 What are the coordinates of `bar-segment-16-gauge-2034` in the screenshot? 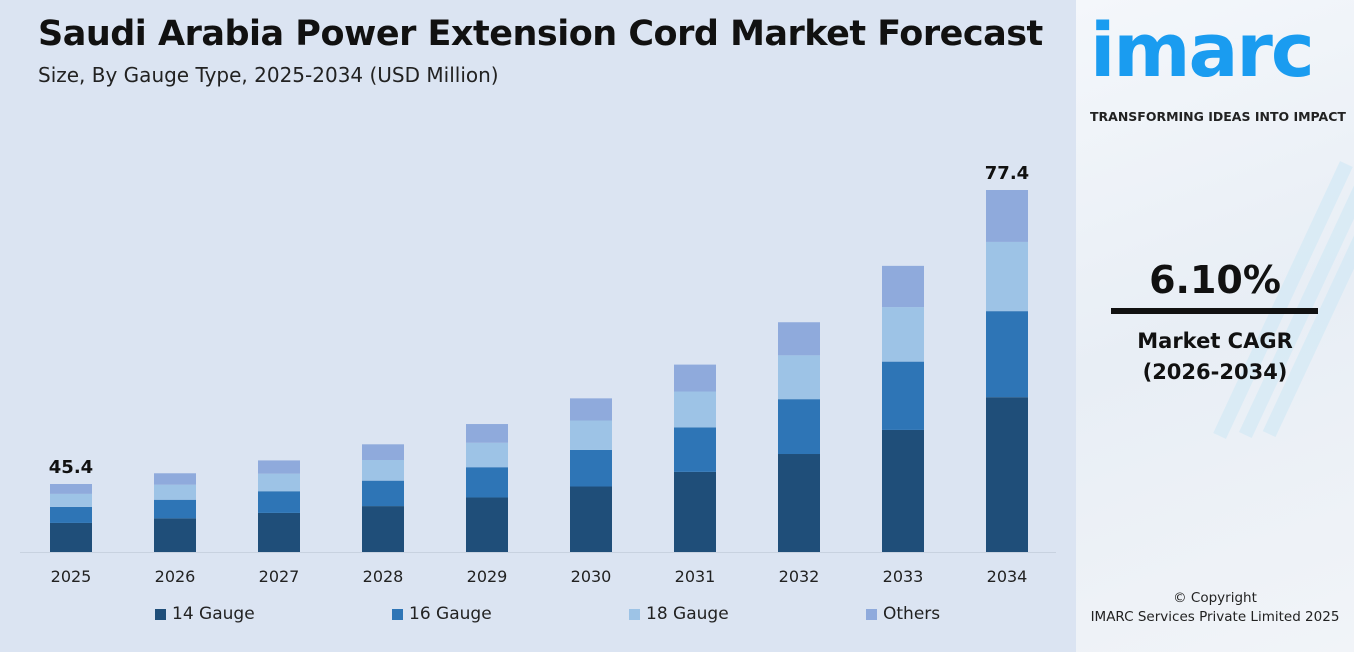 It's located at (1007, 354).